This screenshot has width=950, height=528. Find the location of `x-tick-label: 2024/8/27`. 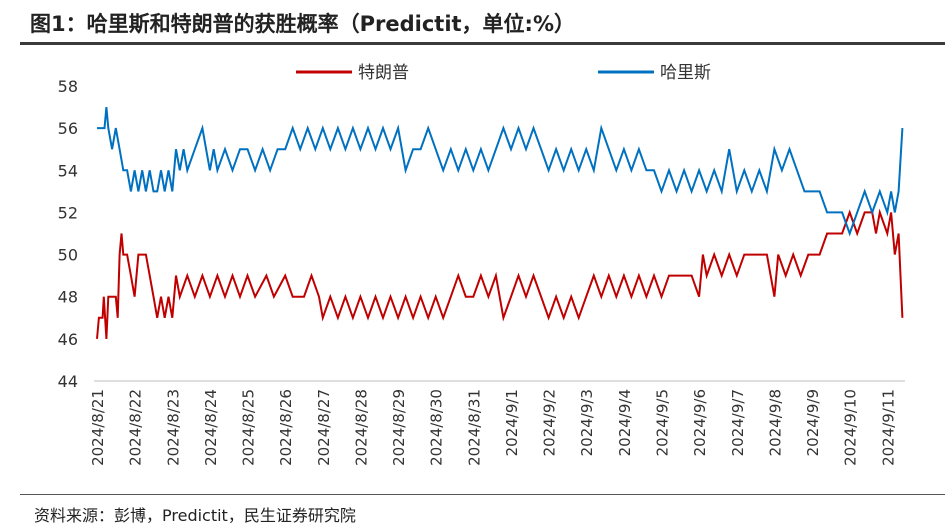

x-tick-label: 2024/8/27 is located at coordinates (324, 427).